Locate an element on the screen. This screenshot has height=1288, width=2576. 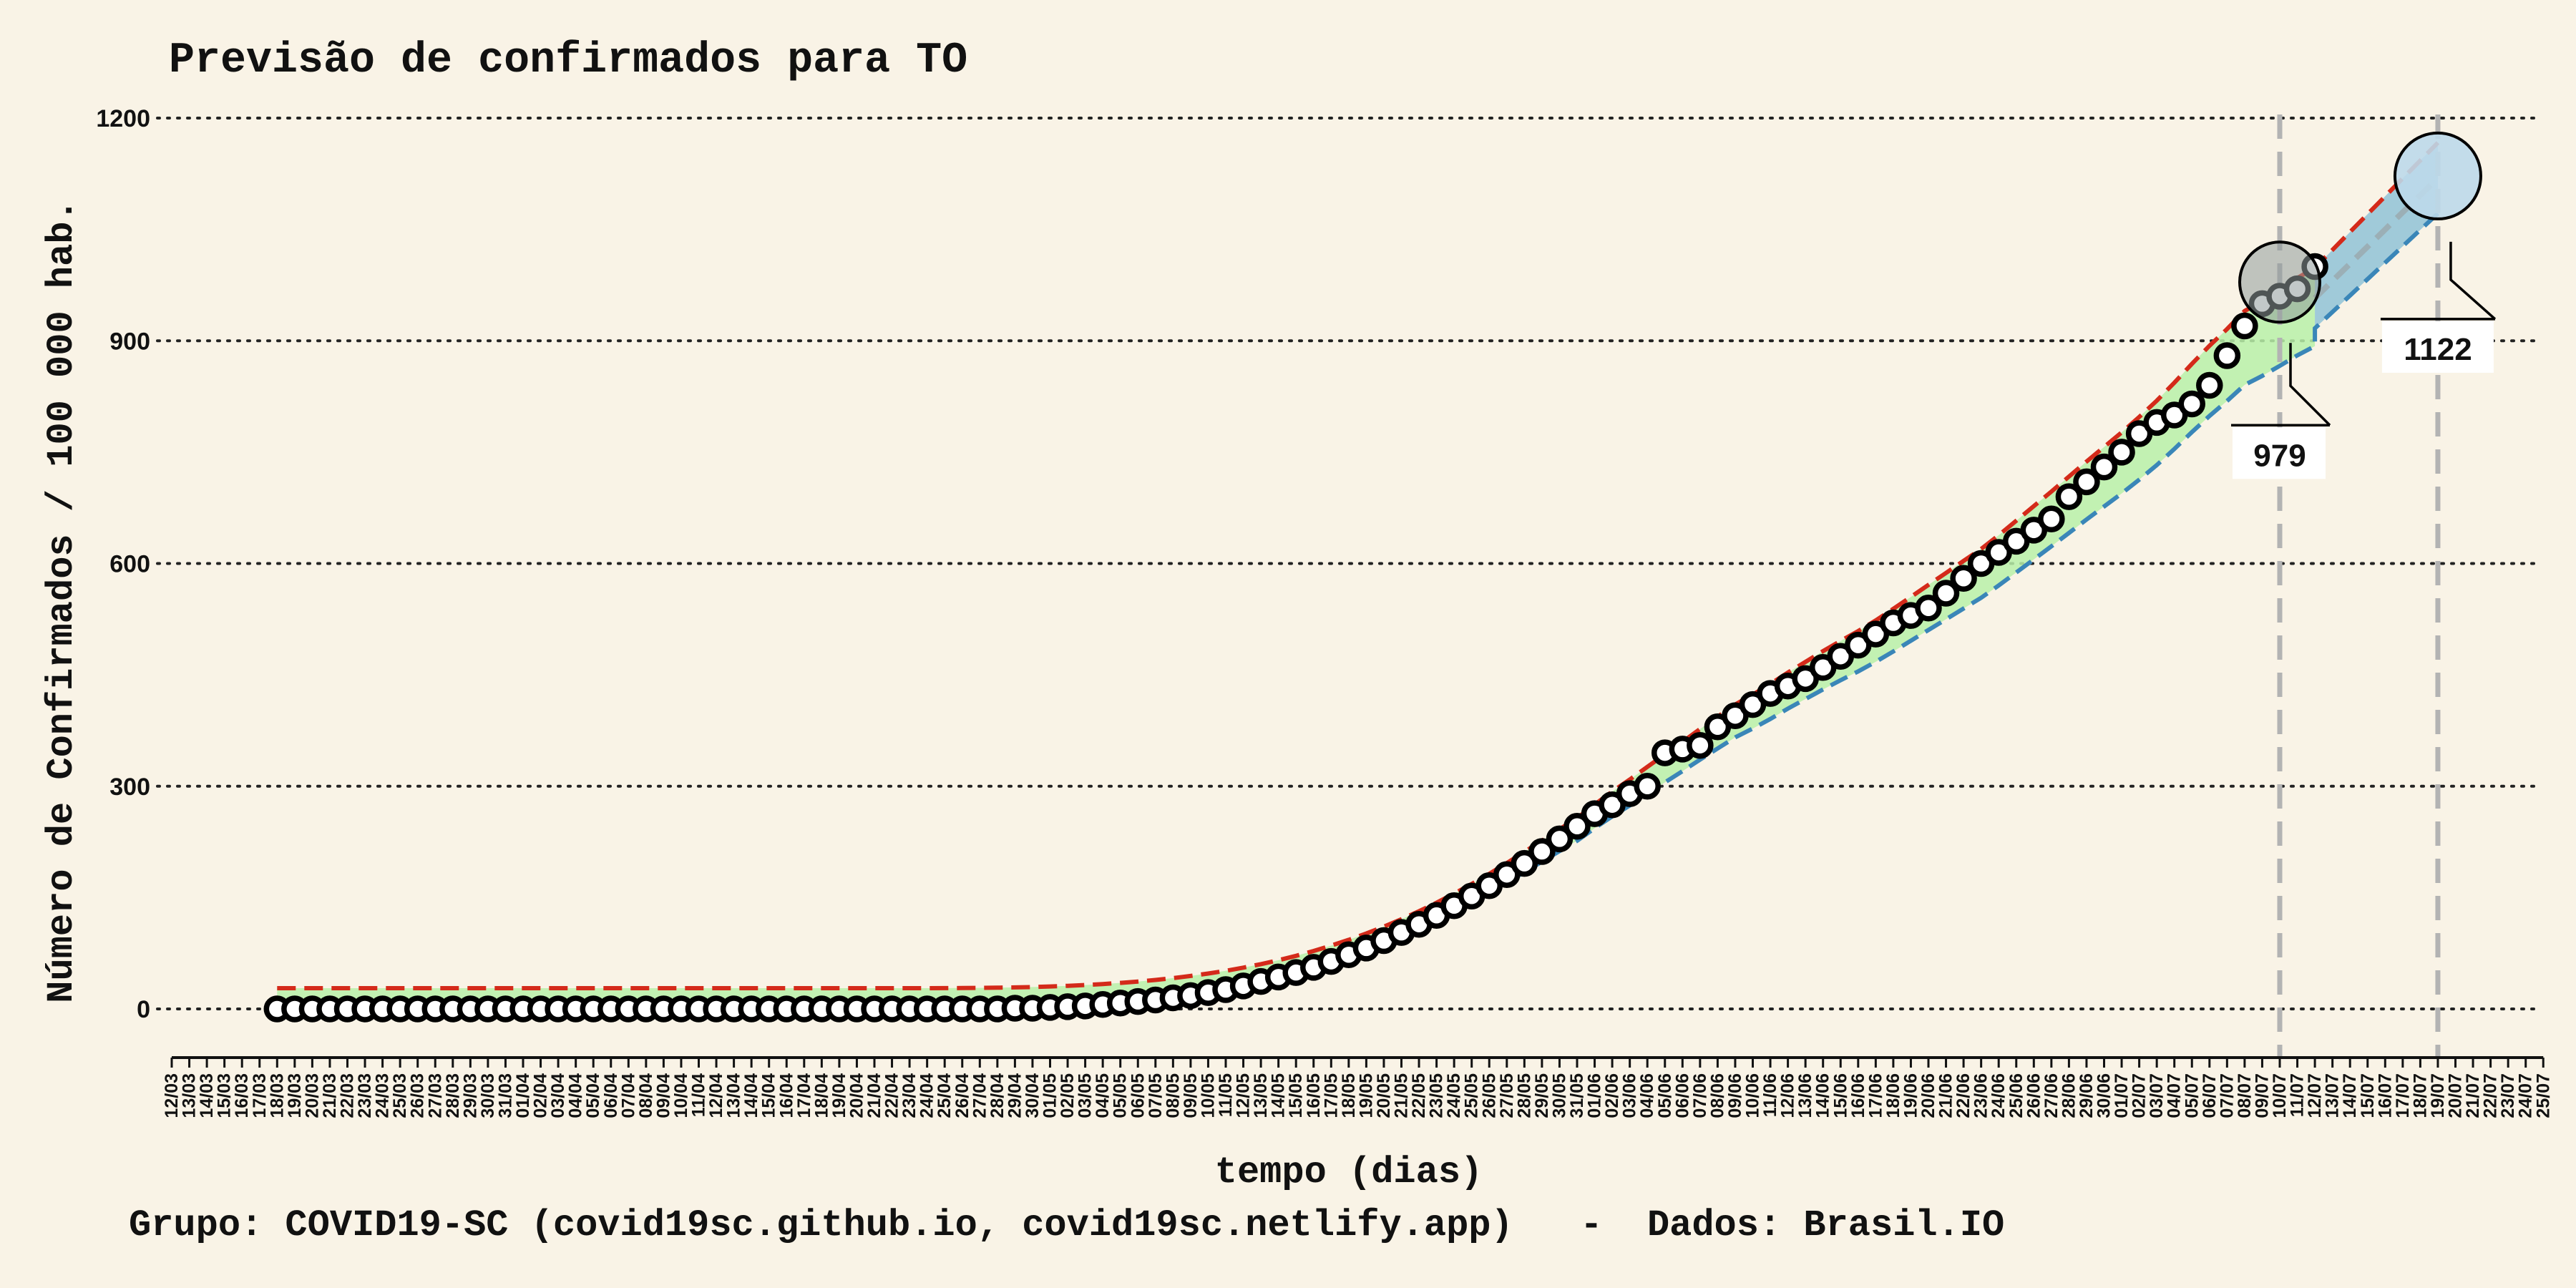
x-tick-label: 01/06 is located at coordinates (1595, 1095).